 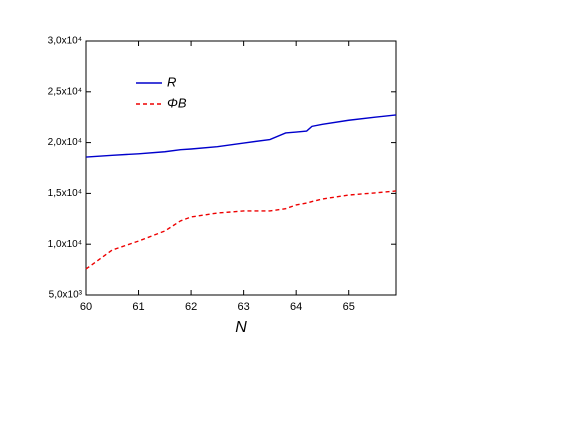 I want to click on y-tick-label: 1,0x10⁴, so click(x=65, y=244).